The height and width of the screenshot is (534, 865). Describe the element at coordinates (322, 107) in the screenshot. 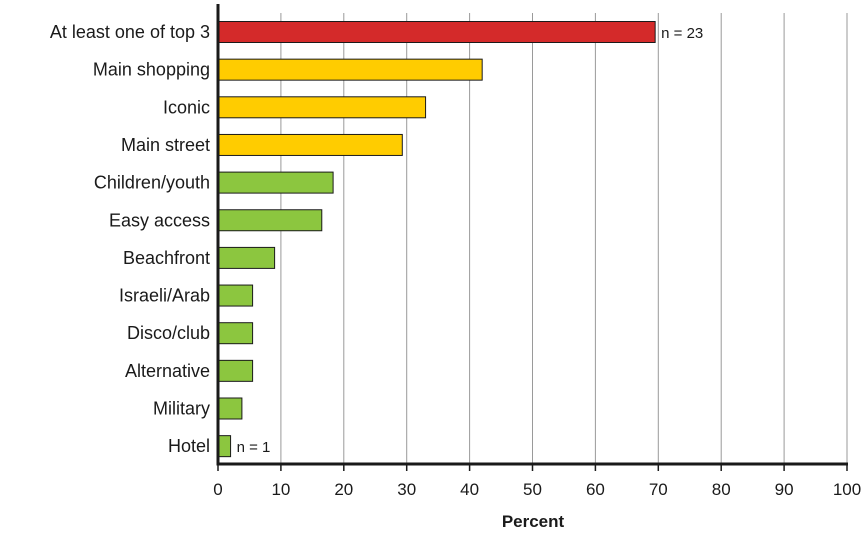

I see `bar-iconic` at that location.